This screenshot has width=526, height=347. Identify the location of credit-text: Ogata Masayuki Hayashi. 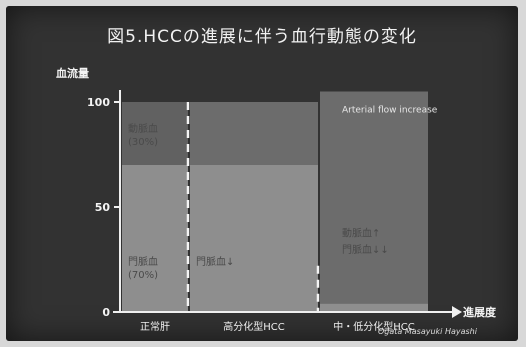
(428, 331).